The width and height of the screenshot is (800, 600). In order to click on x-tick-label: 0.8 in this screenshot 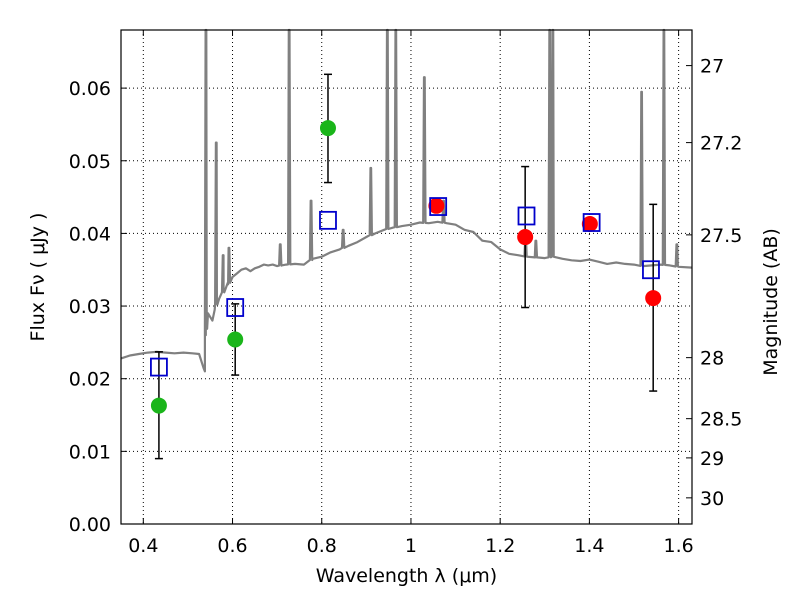, I will do `click(322, 546)`.